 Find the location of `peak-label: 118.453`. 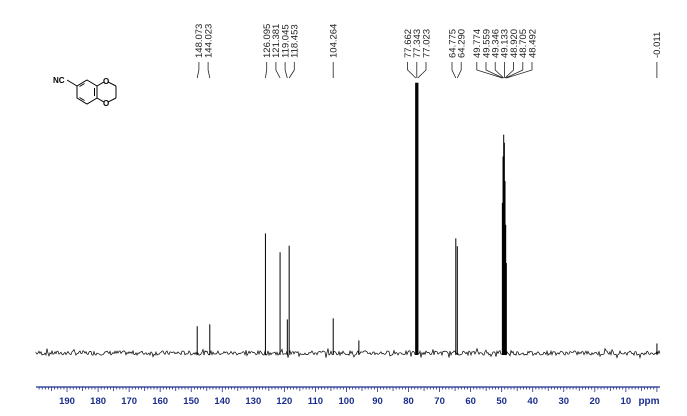

peak-label: 118.453 is located at coordinates (295, 41).